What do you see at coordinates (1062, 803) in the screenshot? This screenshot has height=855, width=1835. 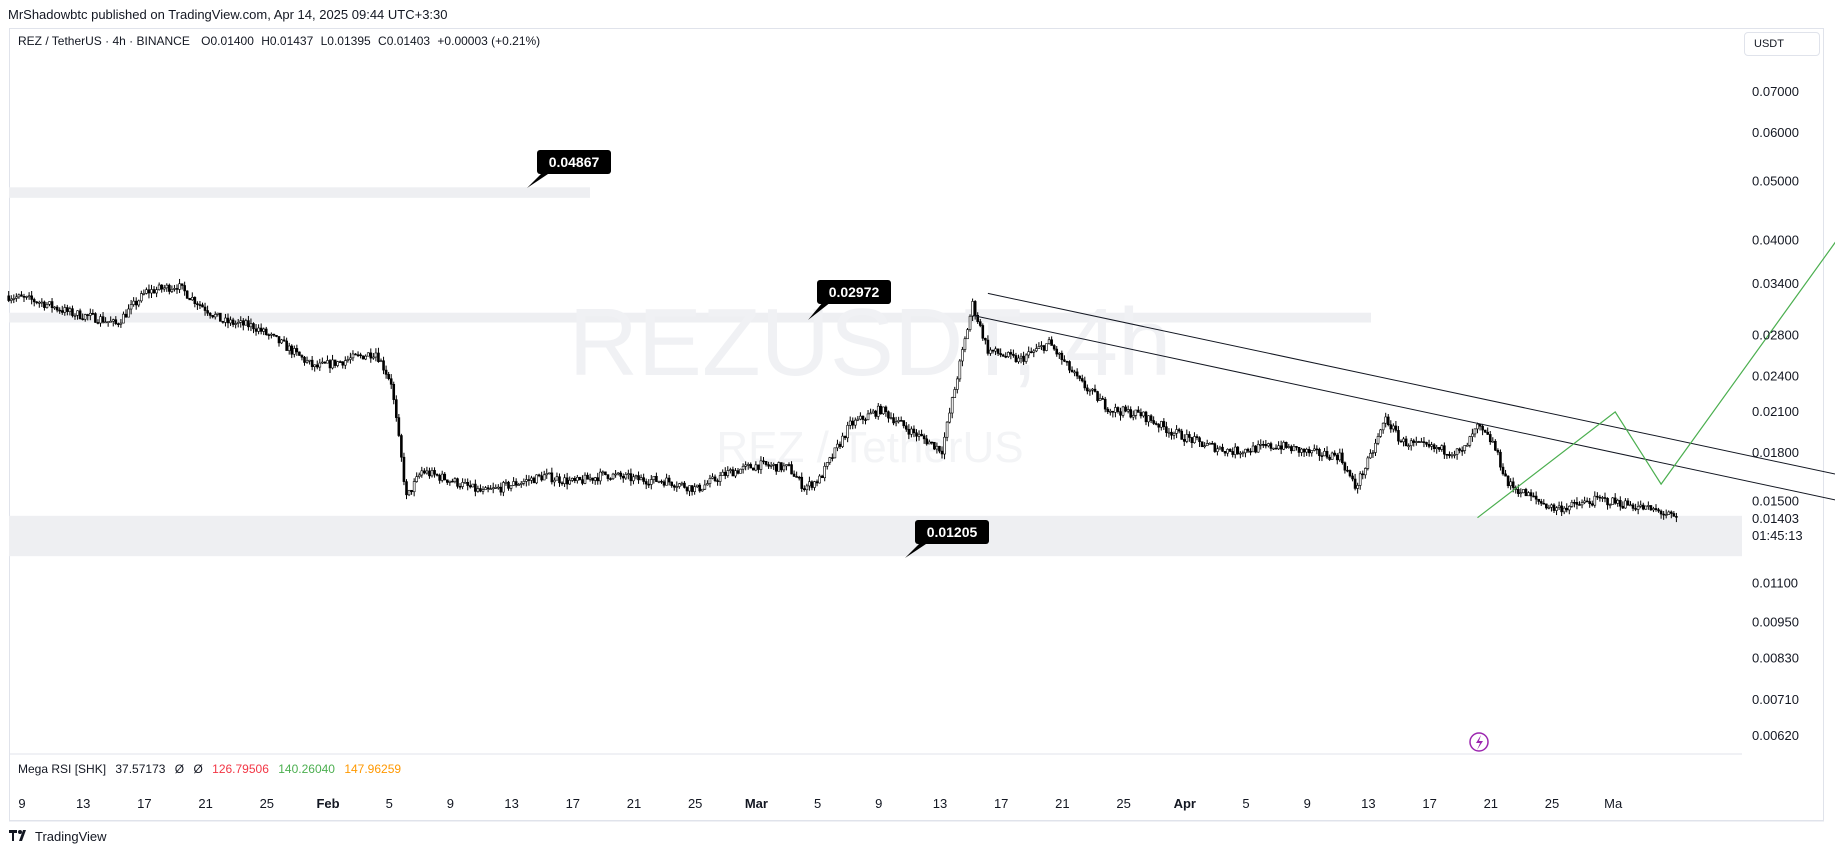 I see `time-axis-label: 21` at bounding box center [1062, 803].